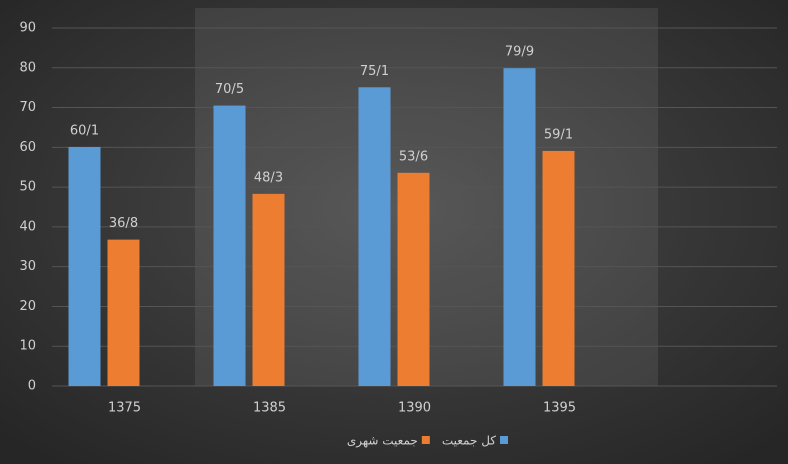 This screenshot has height=464, width=788. Describe the element at coordinates (27, 147) in the screenshot. I see `y-tick-label: 60` at that location.